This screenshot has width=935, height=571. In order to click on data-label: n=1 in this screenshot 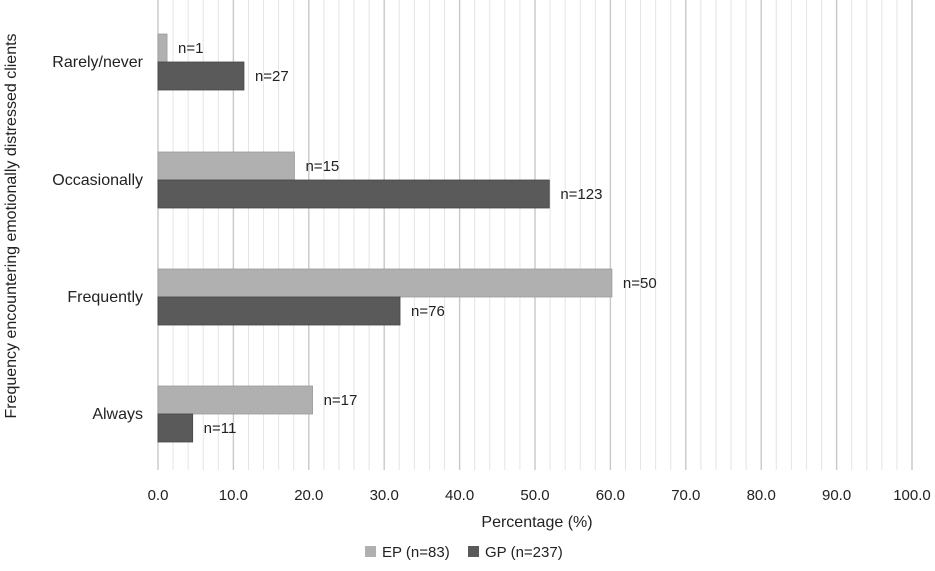, I will do `click(190, 48)`.